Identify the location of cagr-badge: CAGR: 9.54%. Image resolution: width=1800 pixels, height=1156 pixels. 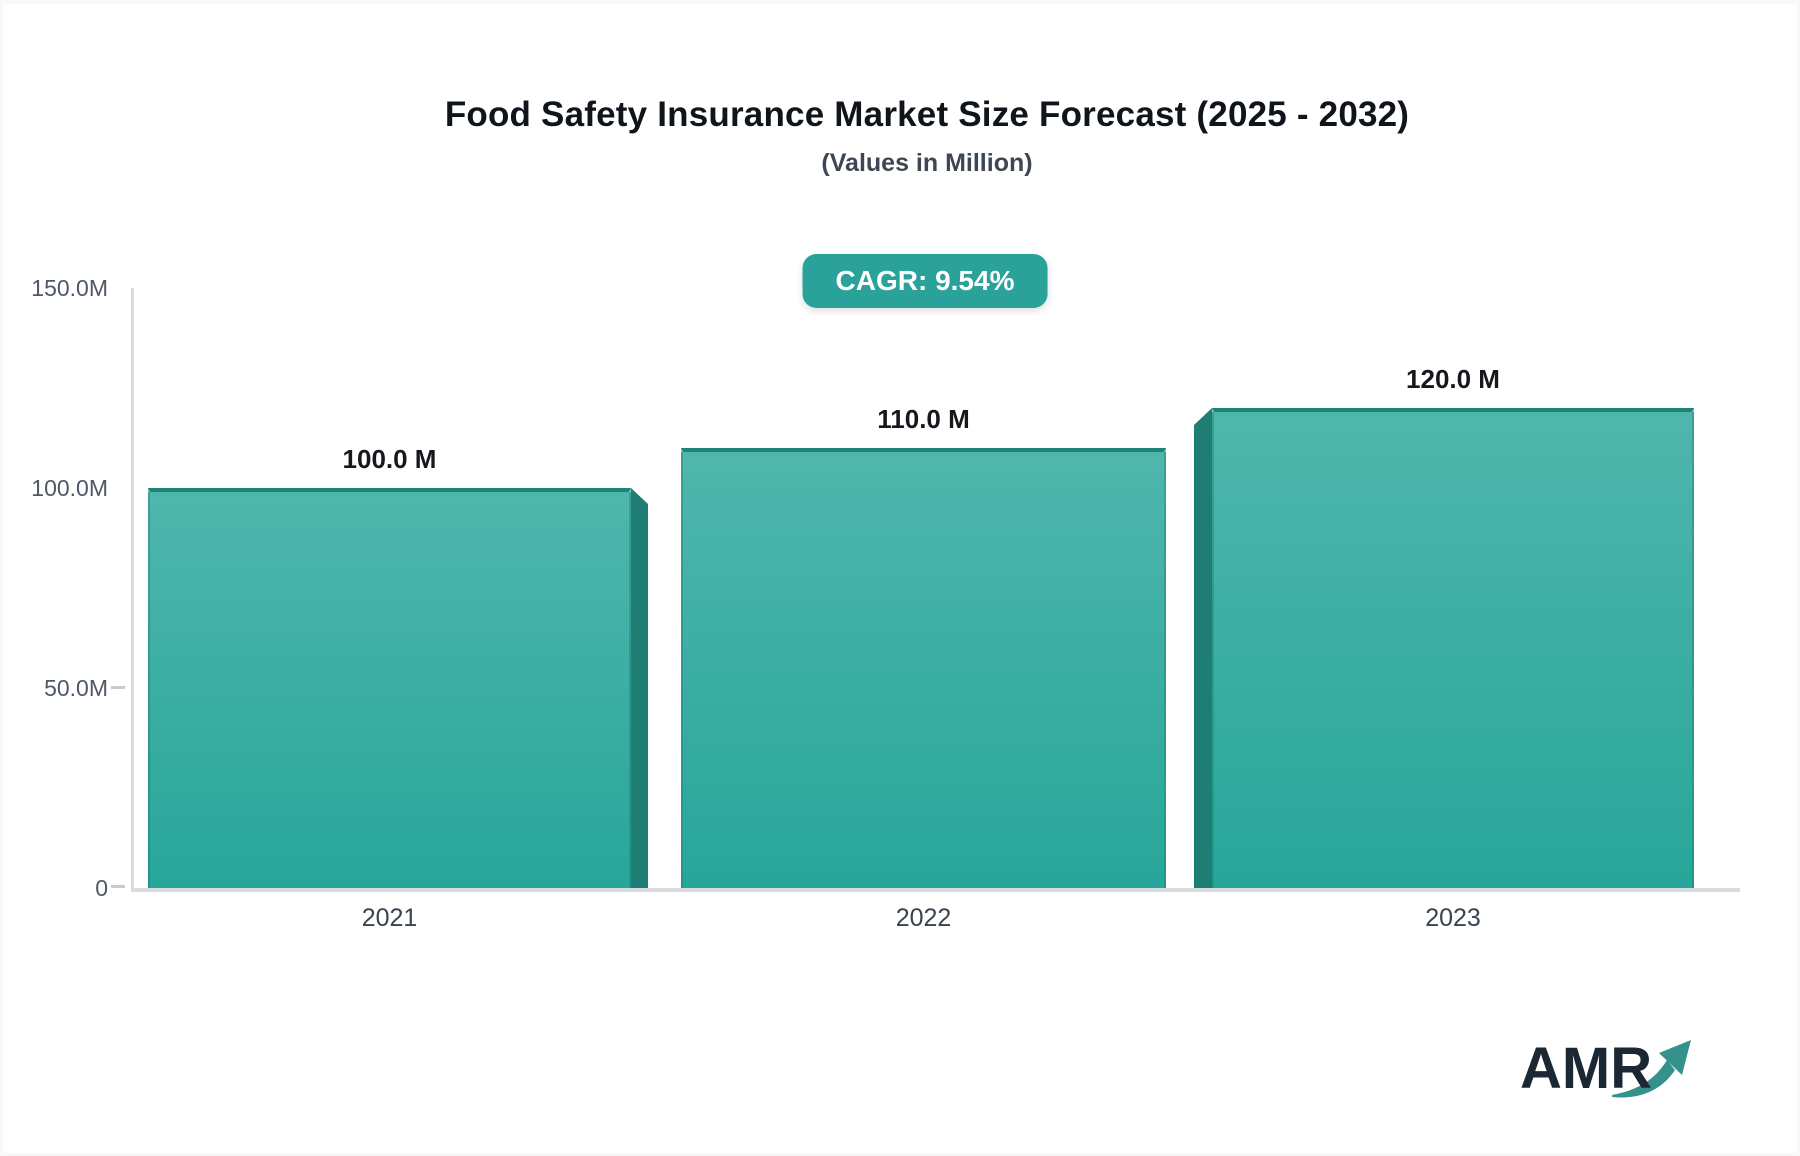
(925, 281).